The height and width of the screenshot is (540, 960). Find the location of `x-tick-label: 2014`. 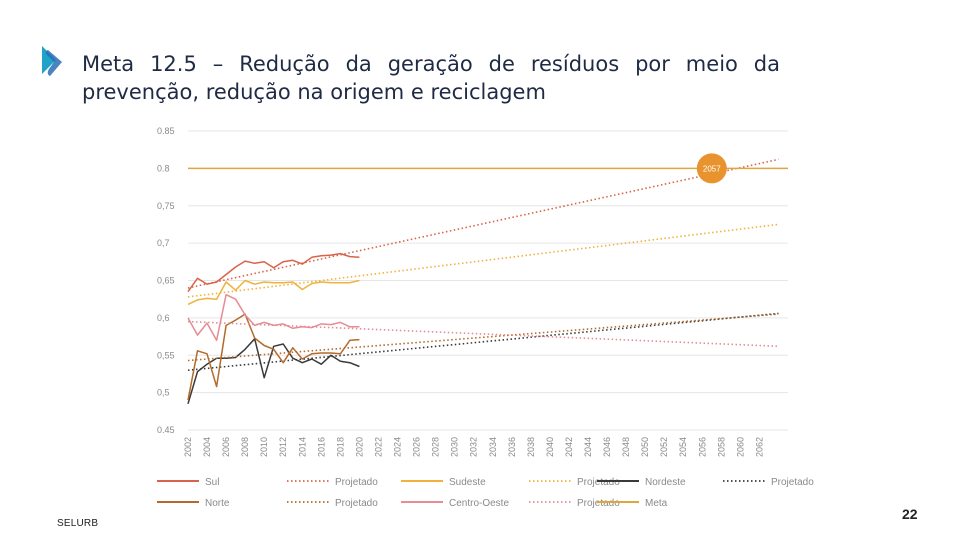

x-tick-label: 2014 is located at coordinates (302, 447).